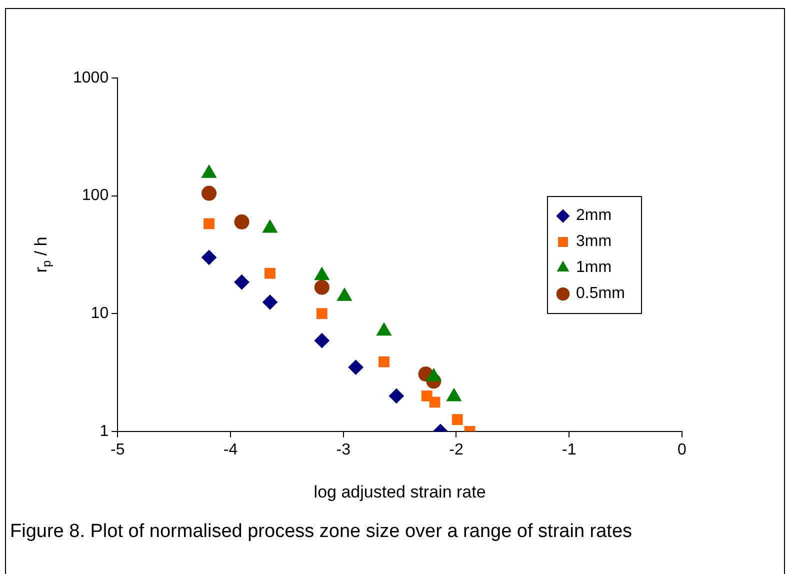 The width and height of the screenshot is (792, 574). What do you see at coordinates (104, 431) in the screenshot?
I see `y-tick-label: 1` at bounding box center [104, 431].